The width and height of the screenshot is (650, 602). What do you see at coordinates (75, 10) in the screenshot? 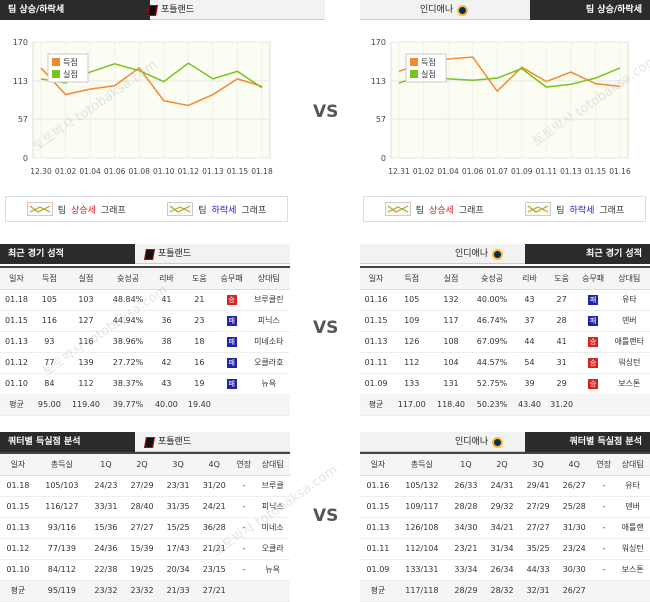
I see `left-chart-title: 팀 상승/하락세` at bounding box center [75, 10].